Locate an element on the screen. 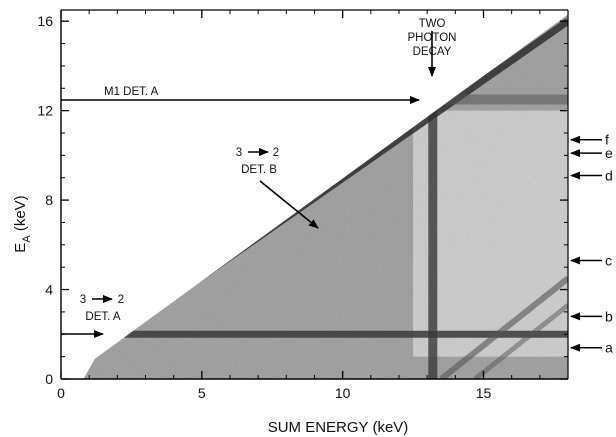 The height and width of the screenshot is (437, 616). y-axis-title-main: E is located at coordinates (20, 248).